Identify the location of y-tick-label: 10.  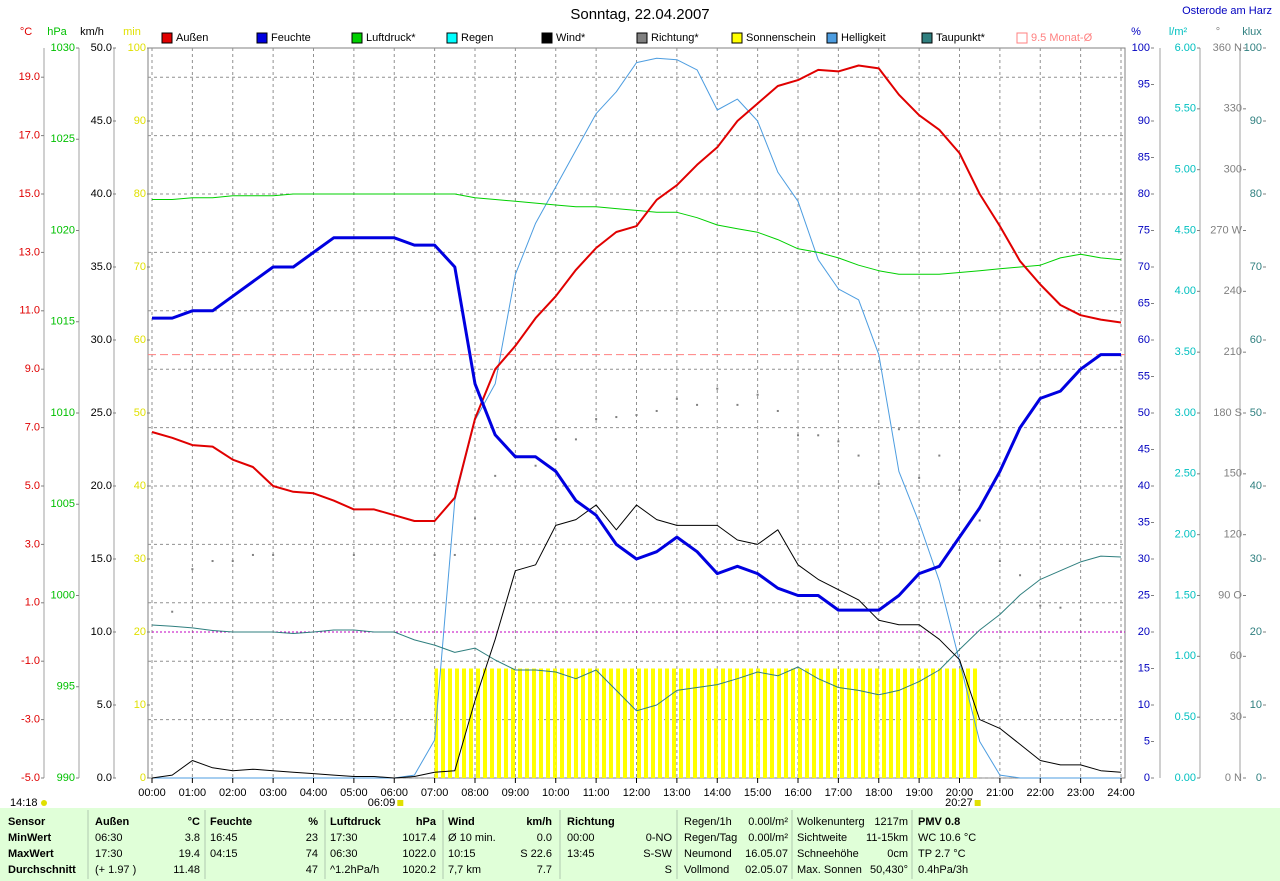
(140, 705).